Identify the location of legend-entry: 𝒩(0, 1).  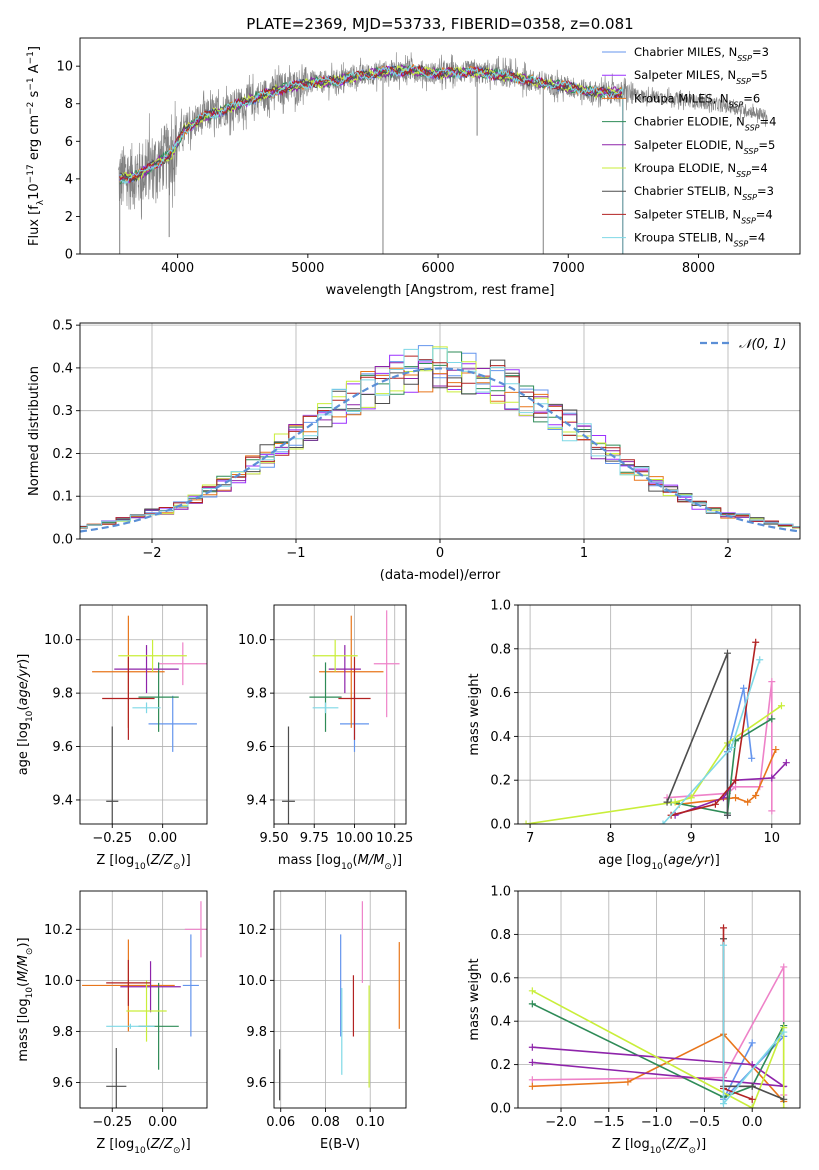
(762, 344).